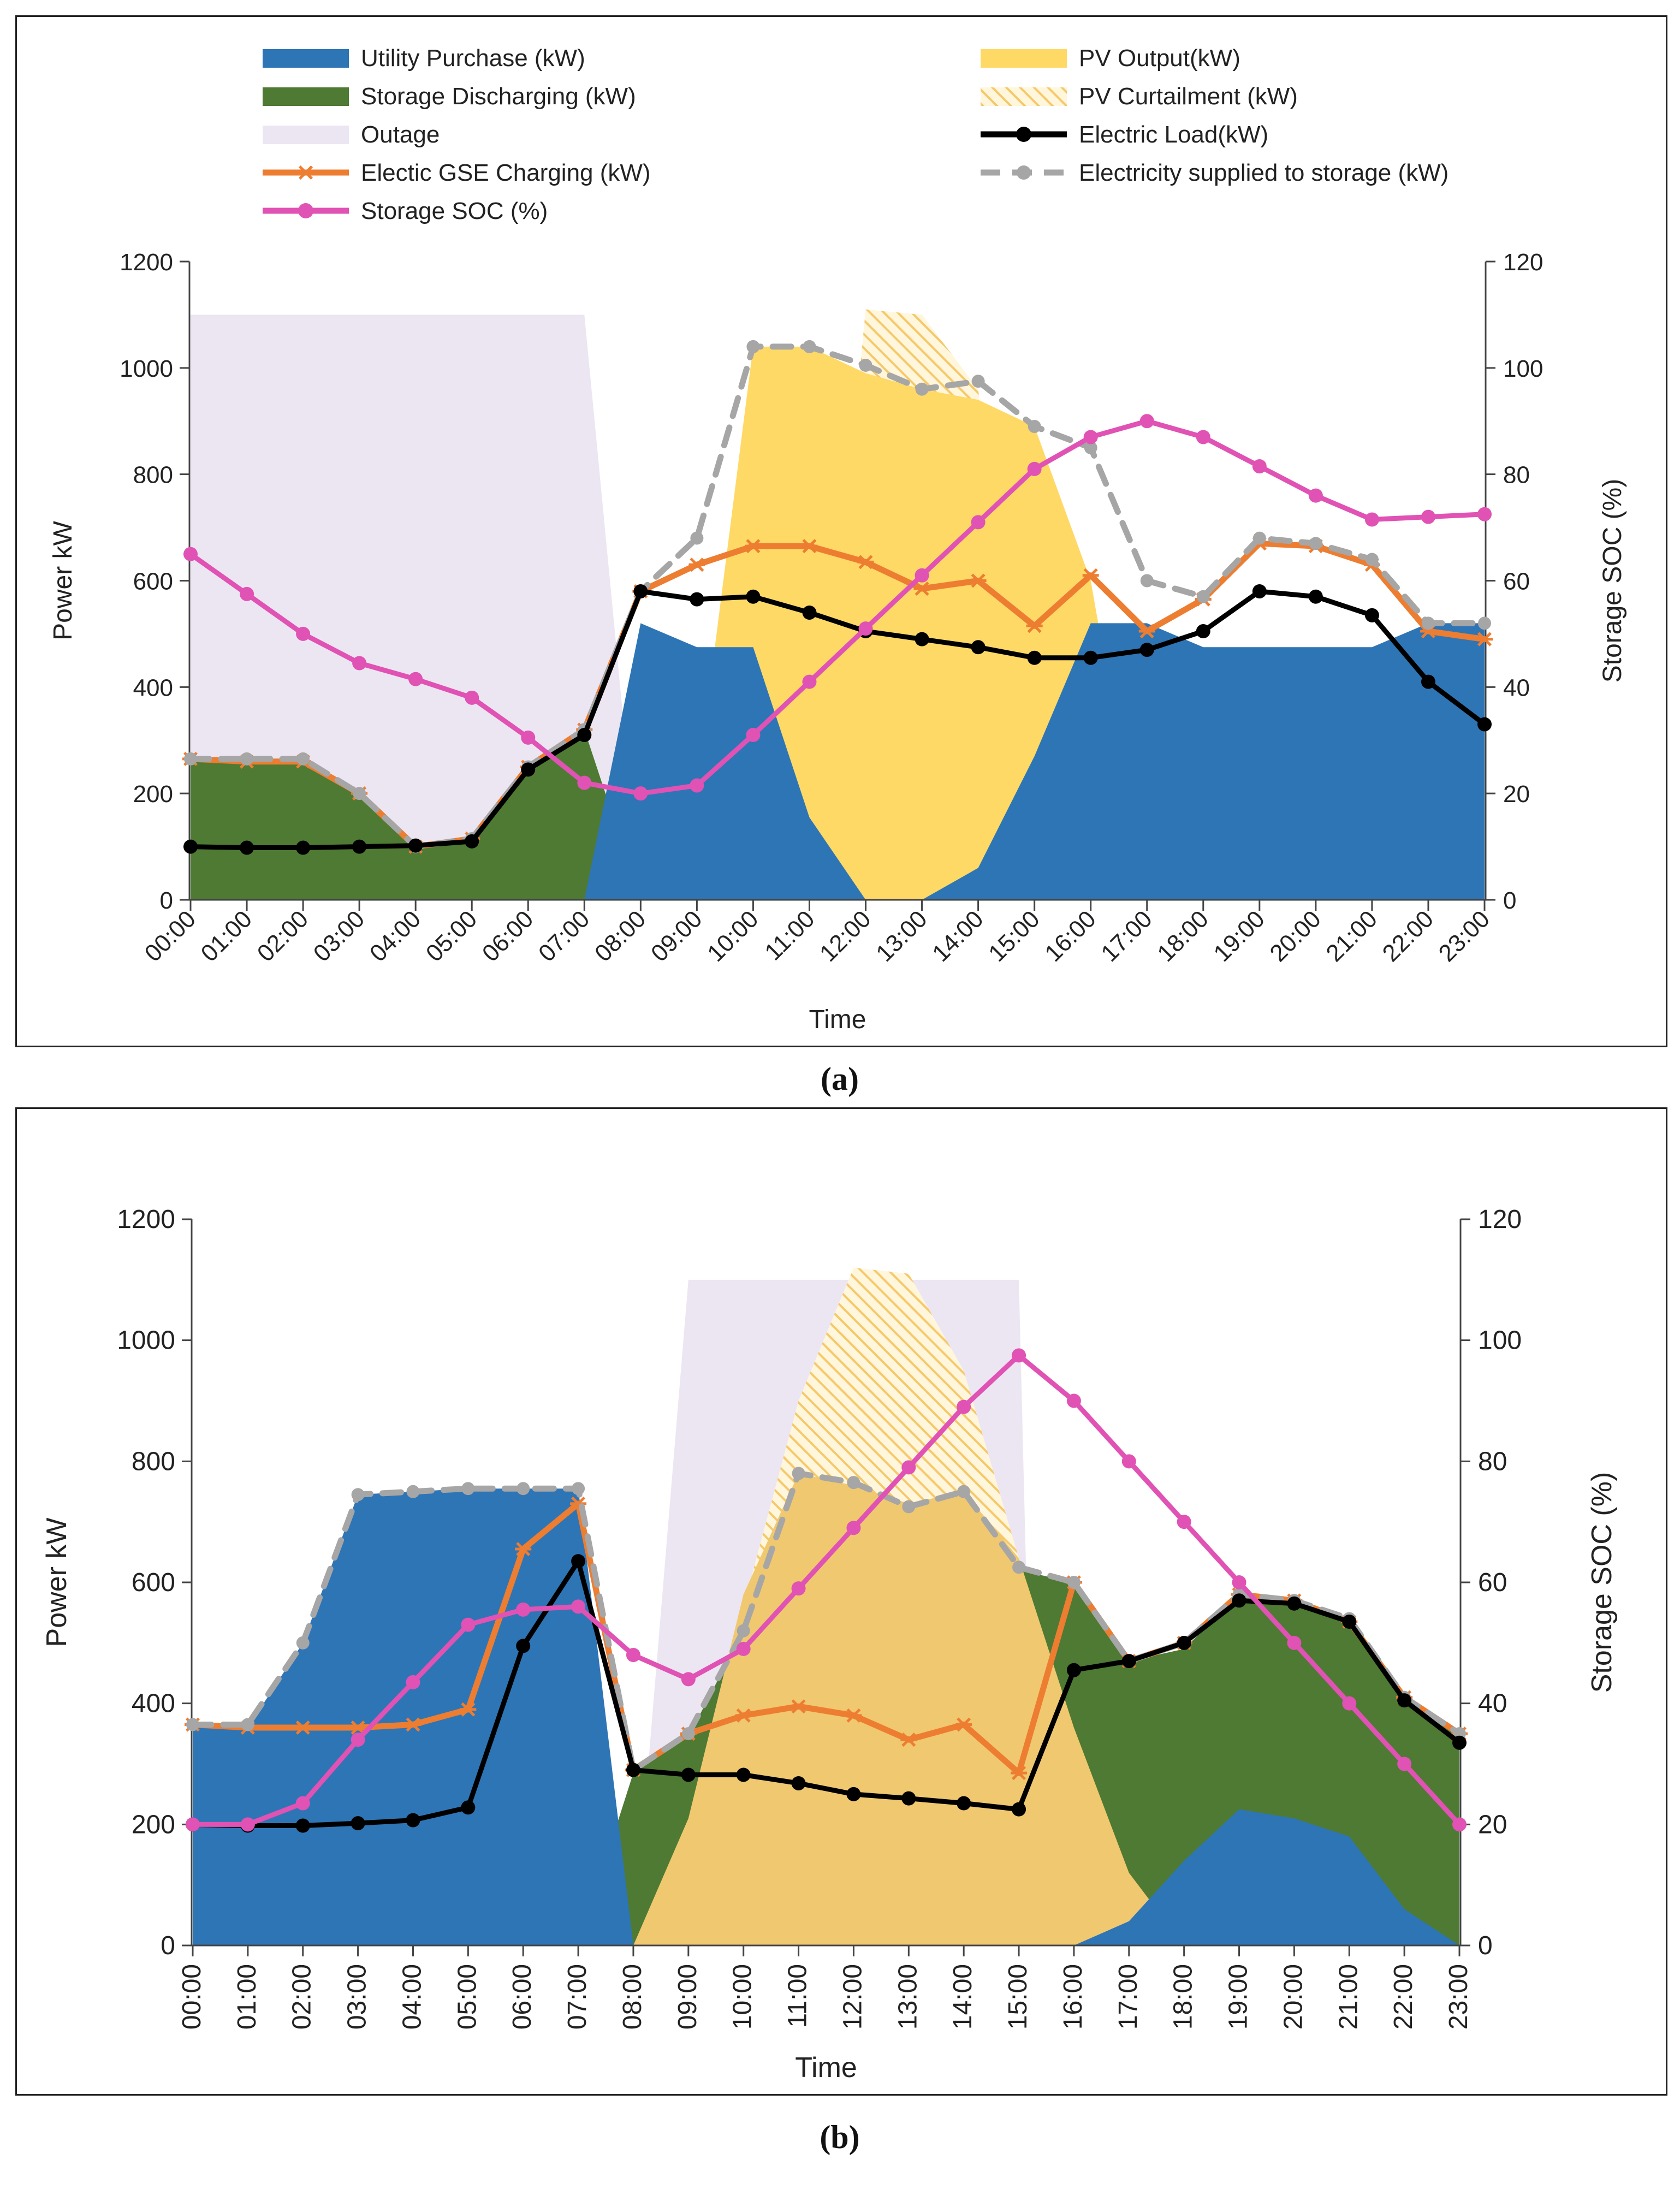 The height and width of the screenshot is (2201, 1680). I want to click on y-tick-label: 400, so click(153, 1703).